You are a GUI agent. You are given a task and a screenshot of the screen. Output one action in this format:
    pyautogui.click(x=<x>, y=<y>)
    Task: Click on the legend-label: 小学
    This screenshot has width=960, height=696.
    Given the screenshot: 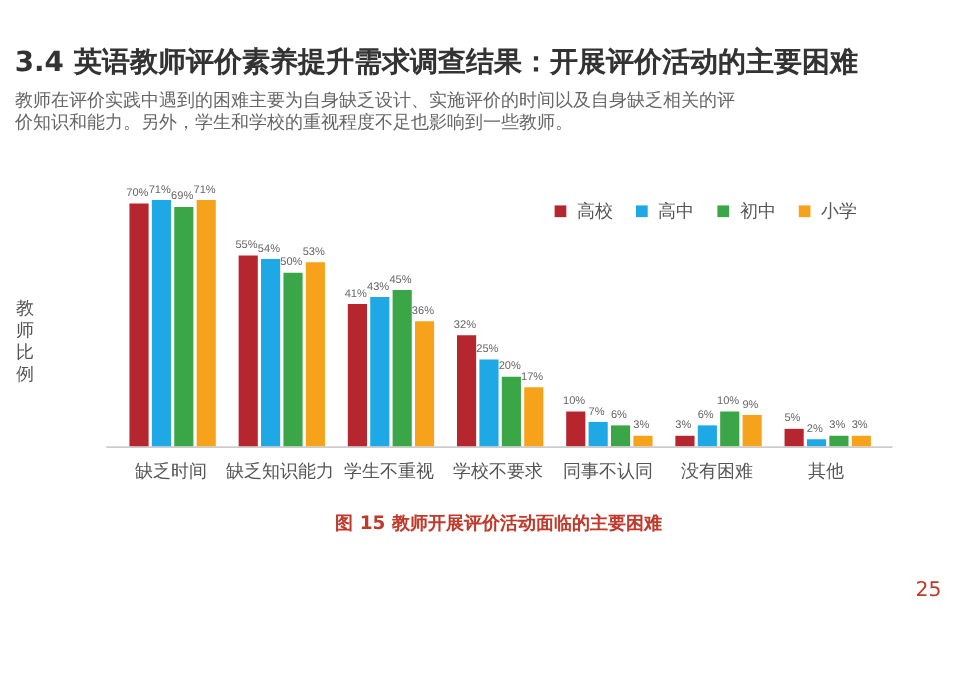 What is the action you would take?
    pyautogui.click(x=839, y=211)
    